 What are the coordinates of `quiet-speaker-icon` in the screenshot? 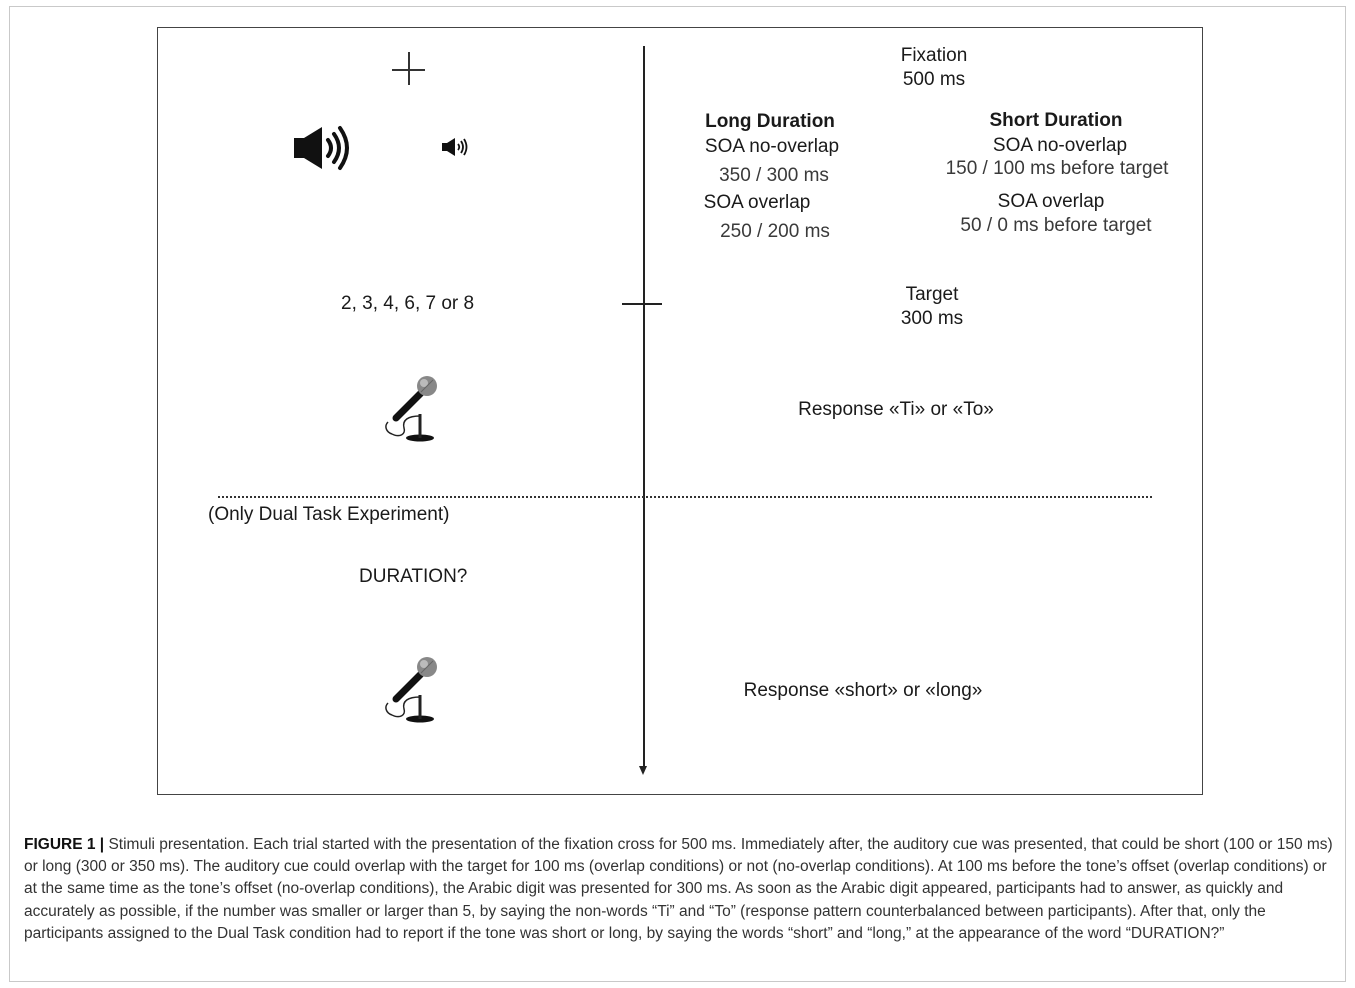 It's located at (455, 147).